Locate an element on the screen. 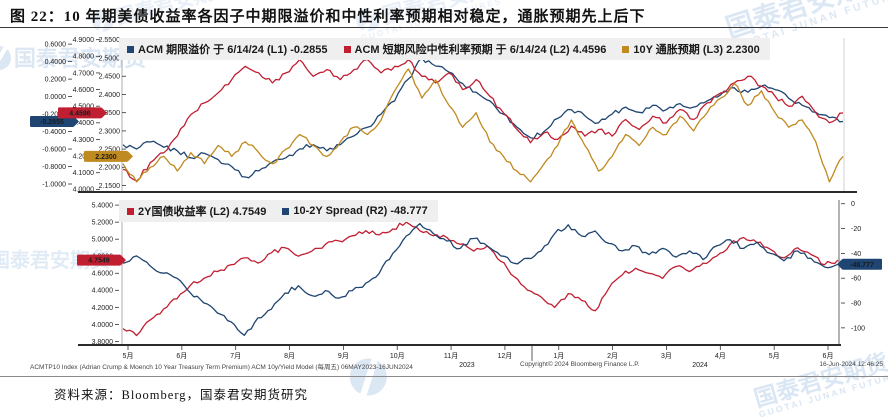  axis-tick-label: 2.1500 is located at coordinates (110, 186).